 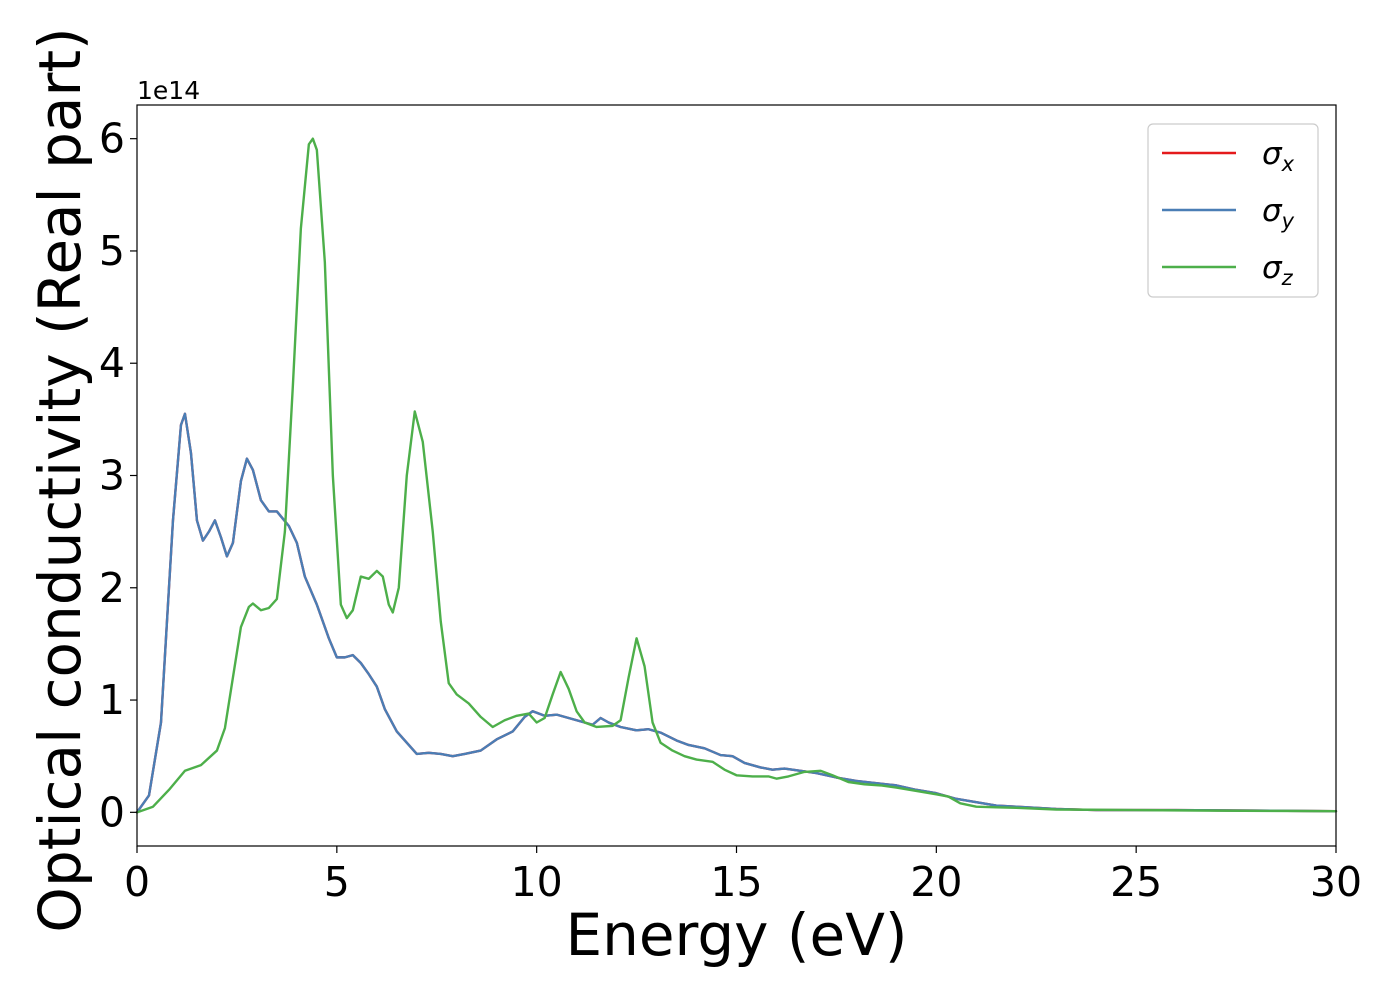 What do you see at coordinates (137, 882) in the screenshot?
I see `x-tick-label: 0` at bounding box center [137, 882].